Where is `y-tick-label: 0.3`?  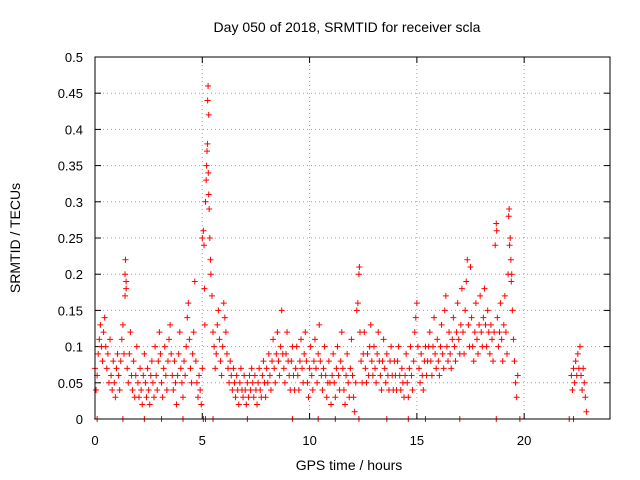 y-tick-label: 0.3 is located at coordinates (74, 202).